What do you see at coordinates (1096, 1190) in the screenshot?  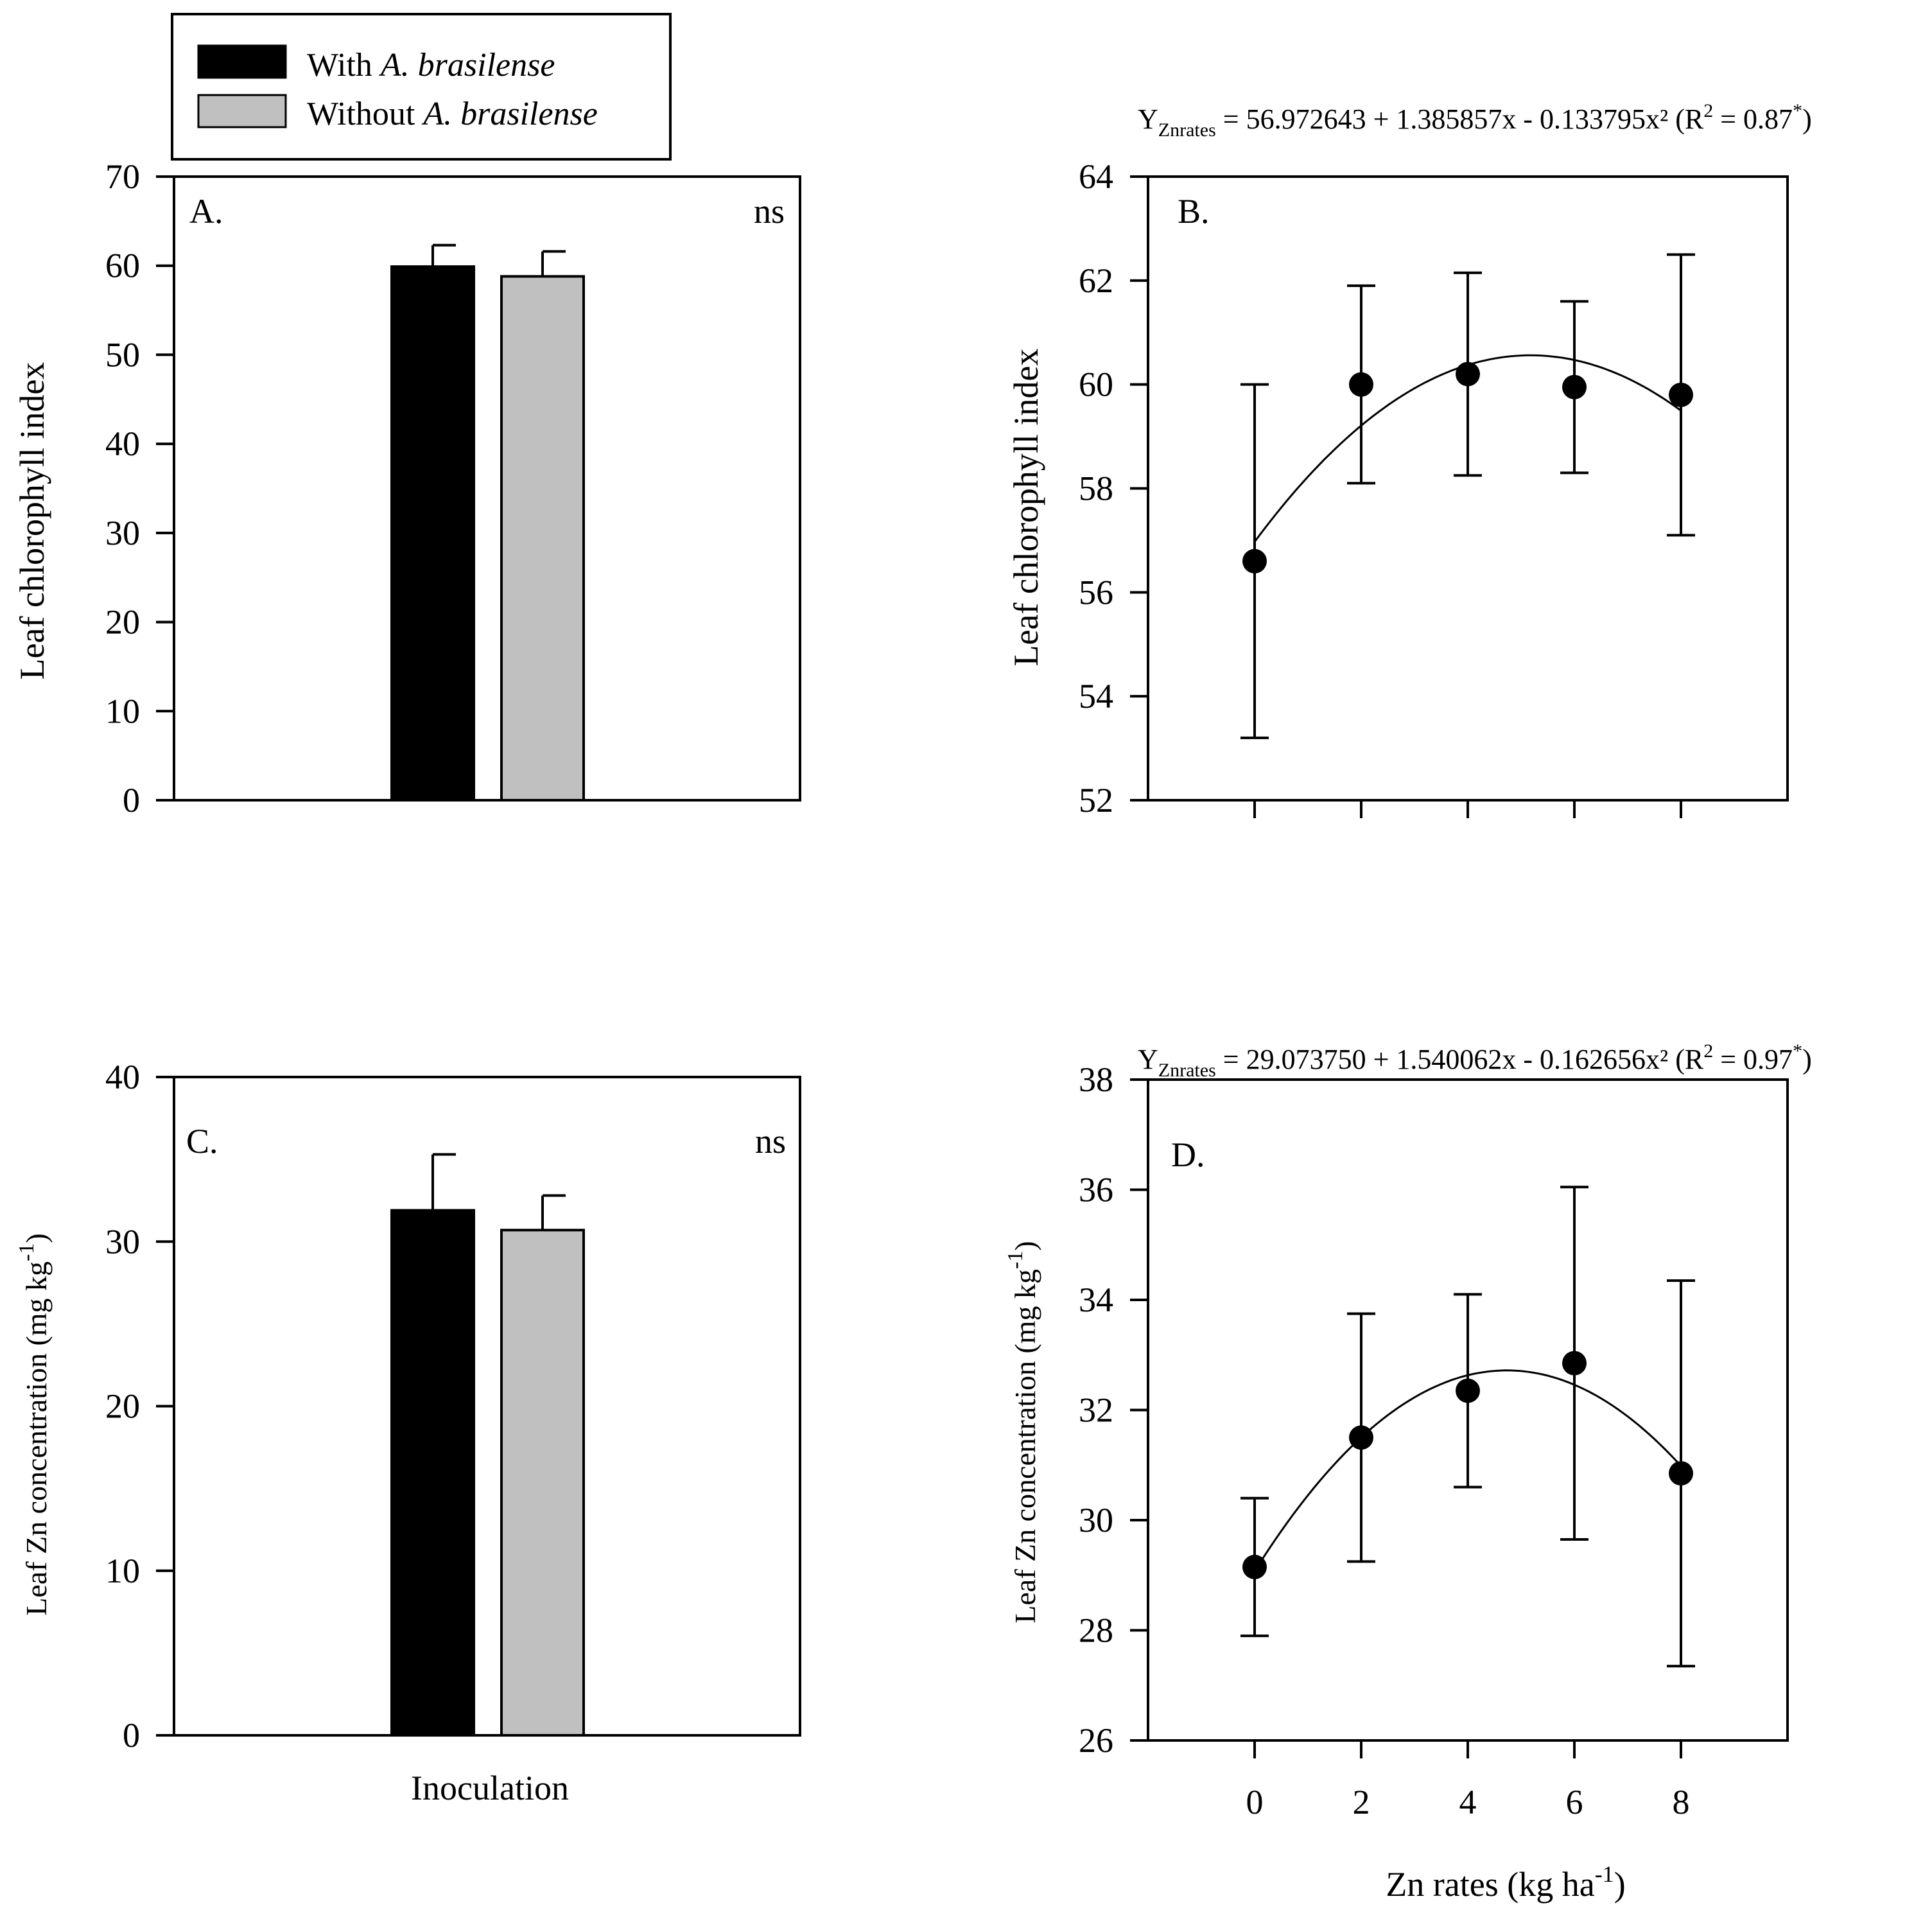 I see `panel-d-ytick-label-5: 36` at bounding box center [1096, 1190].